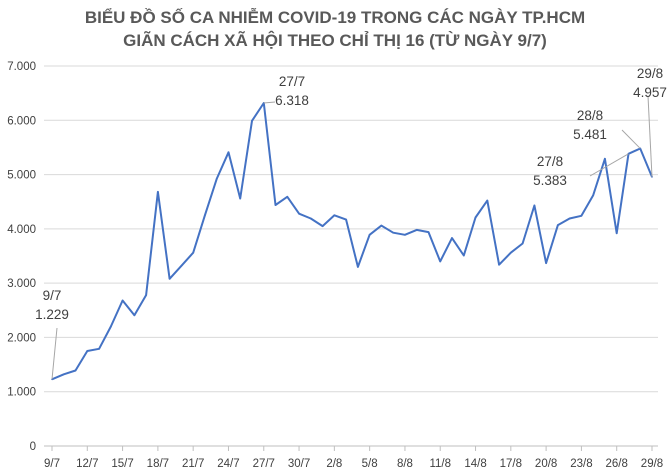  What do you see at coordinates (87, 464) in the screenshot?
I see `x-tick-label: 12/7` at bounding box center [87, 464].